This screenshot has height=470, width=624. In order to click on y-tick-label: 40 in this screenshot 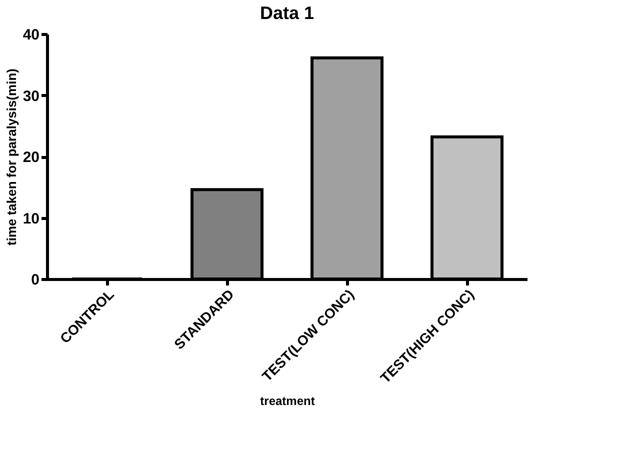, I will do `click(31, 35)`.